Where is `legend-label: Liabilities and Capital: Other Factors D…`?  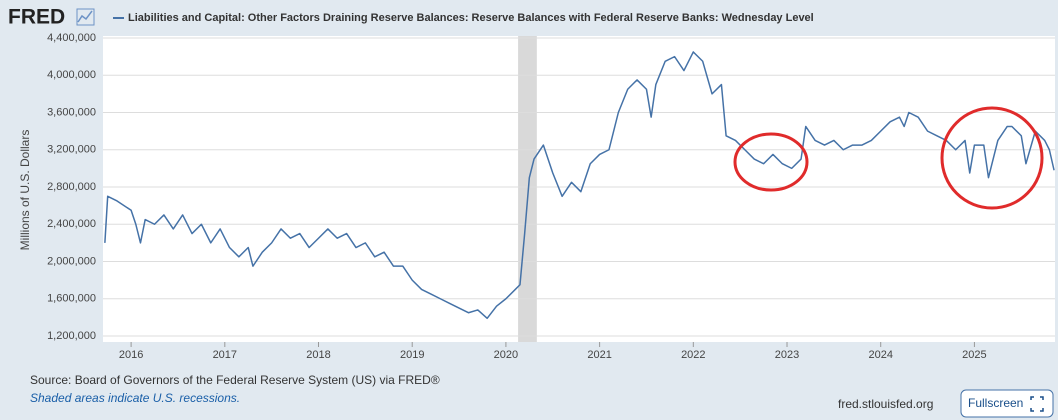
legend-label: Liabilities and Capital: Other Factors D… is located at coordinates (471, 18).